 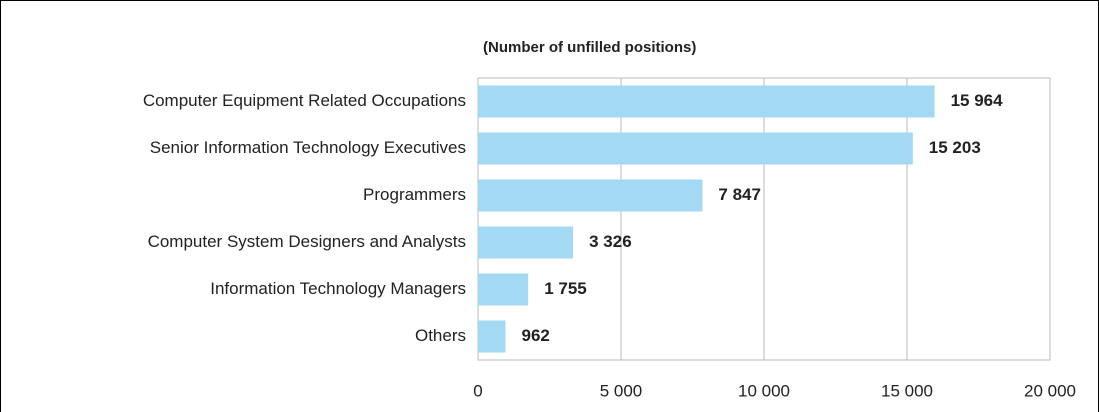 I want to click on y-tick-label: Others, so click(x=440, y=335).